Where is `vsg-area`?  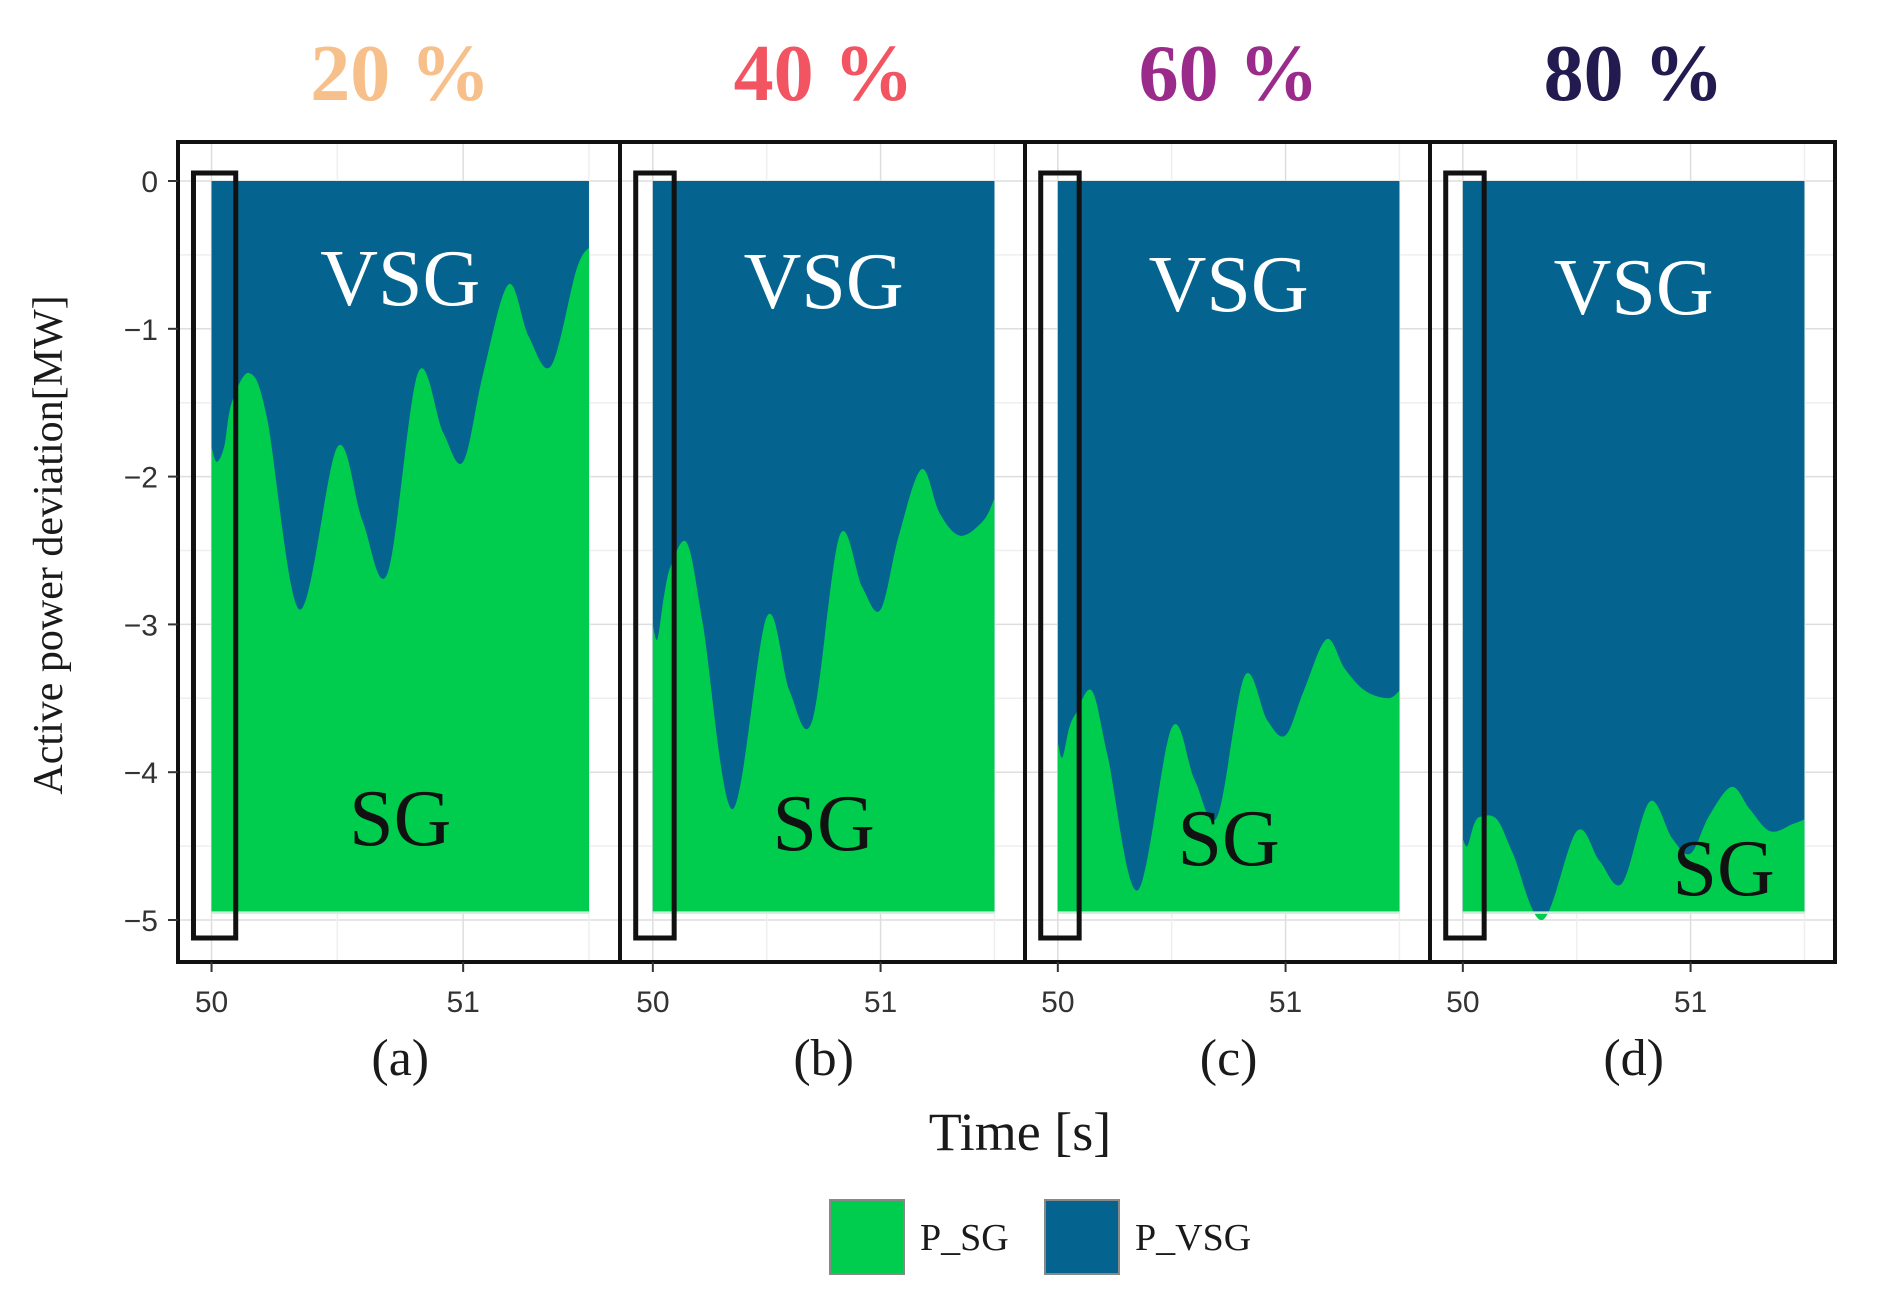
vsg-area is located at coordinates (1633, 547).